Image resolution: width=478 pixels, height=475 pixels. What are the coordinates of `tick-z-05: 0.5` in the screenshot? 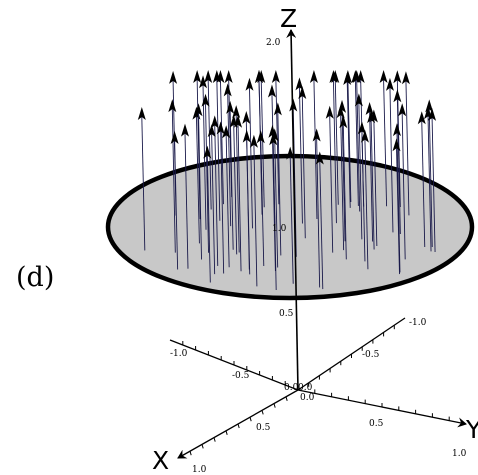 It's located at (286, 314).